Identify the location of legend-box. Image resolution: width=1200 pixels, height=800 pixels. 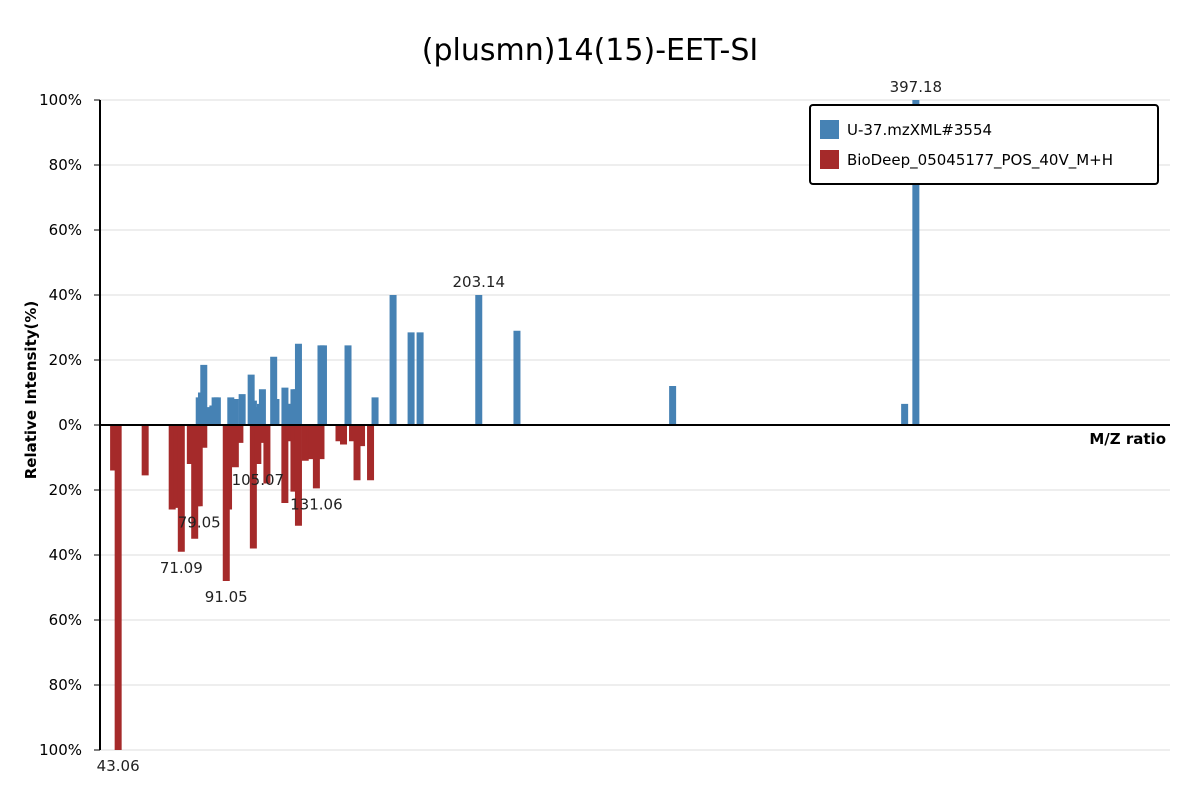
(984, 144).